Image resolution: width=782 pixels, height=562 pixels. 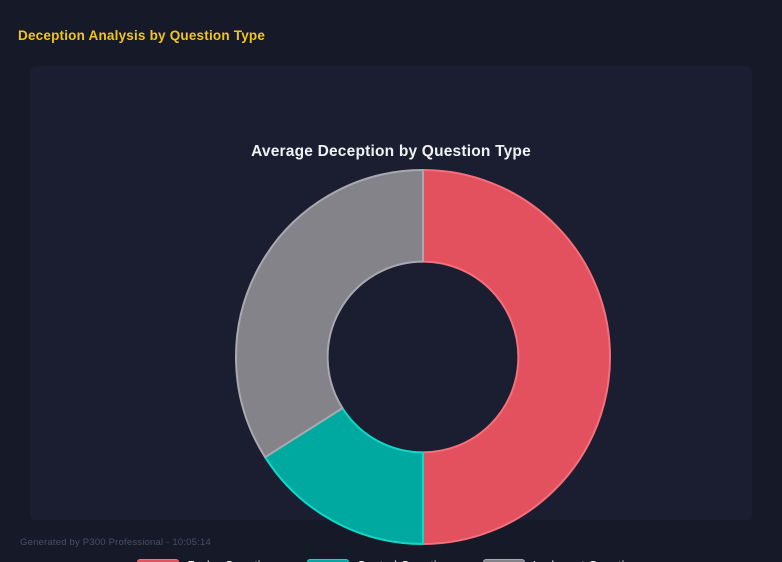 I want to click on legend-item-probe-questions: Probe Questions, so click(x=209, y=560).